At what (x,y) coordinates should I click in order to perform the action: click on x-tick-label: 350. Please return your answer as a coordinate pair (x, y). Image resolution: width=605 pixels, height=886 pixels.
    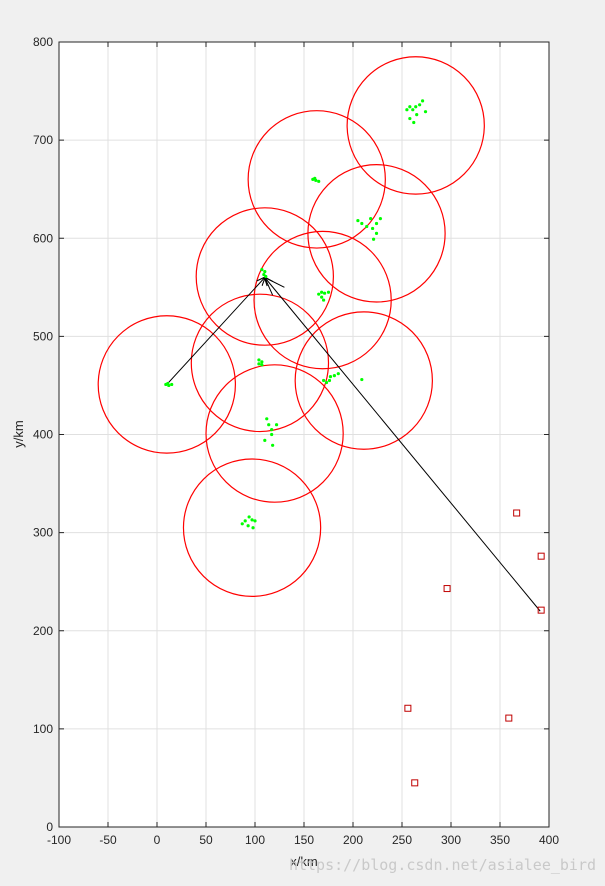
    Looking at the image, I should click on (500, 840).